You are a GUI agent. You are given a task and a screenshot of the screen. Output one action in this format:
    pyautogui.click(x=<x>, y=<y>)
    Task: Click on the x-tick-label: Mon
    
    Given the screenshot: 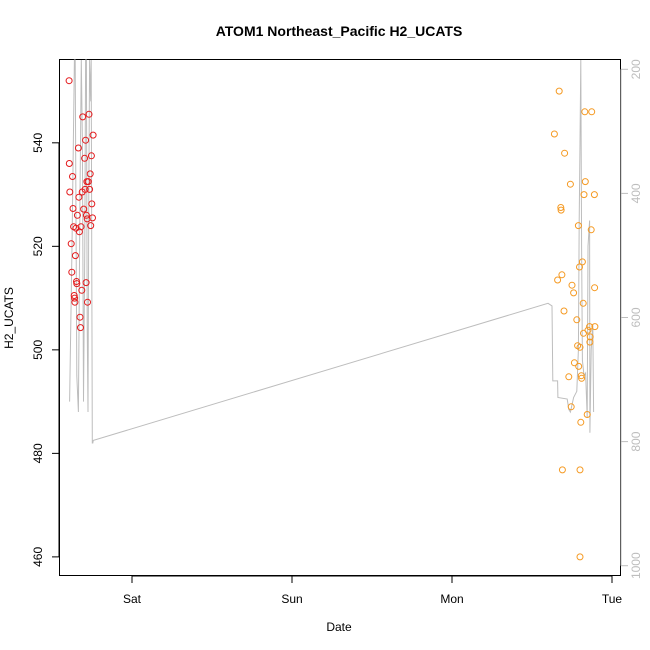 What is the action you would take?
    pyautogui.click(x=451, y=599)
    